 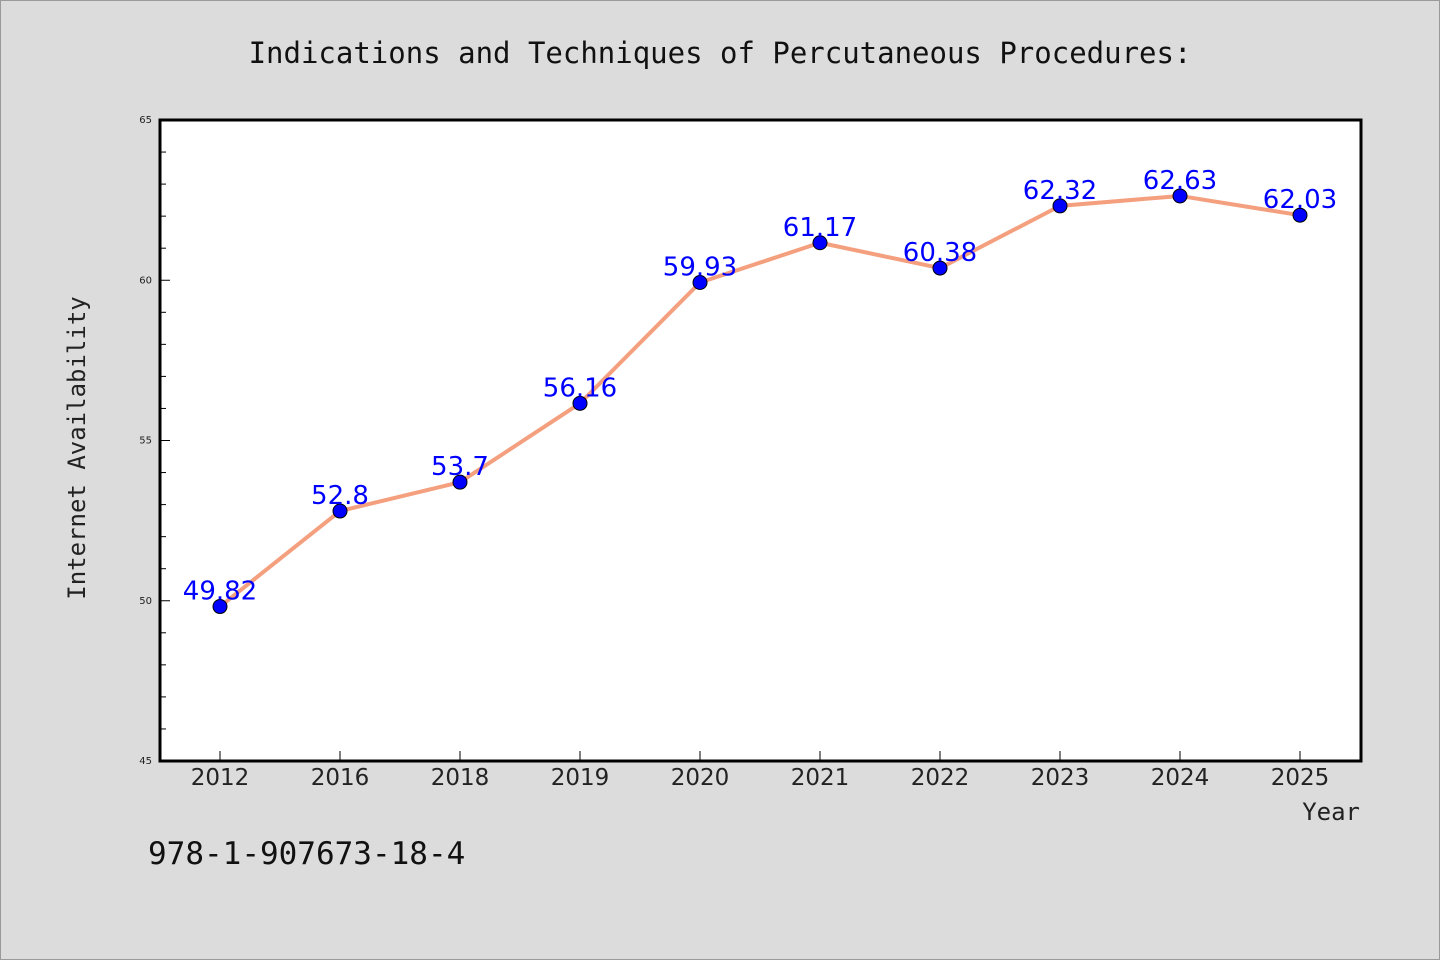 I want to click on data-label: 61.17, so click(x=820, y=228).